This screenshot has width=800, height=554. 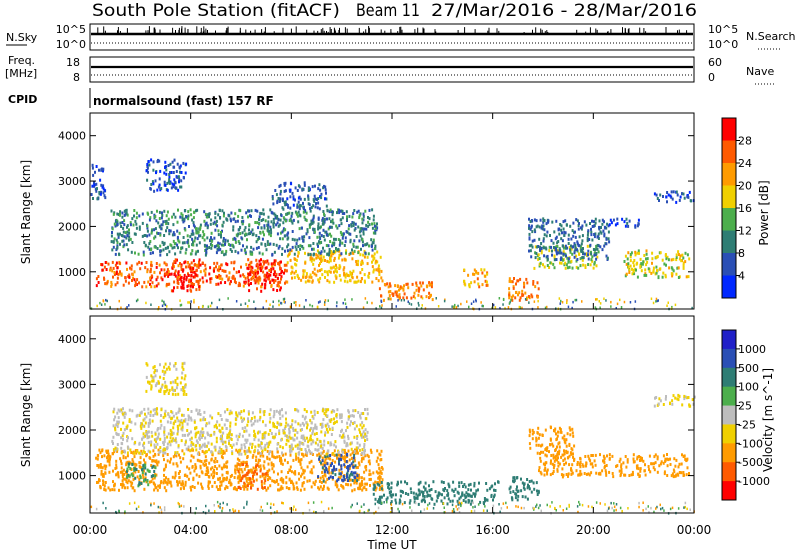 What do you see at coordinates (723, 44) in the screenshot?
I see `noise-right-tick-bottom: 10^0` at bounding box center [723, 44].